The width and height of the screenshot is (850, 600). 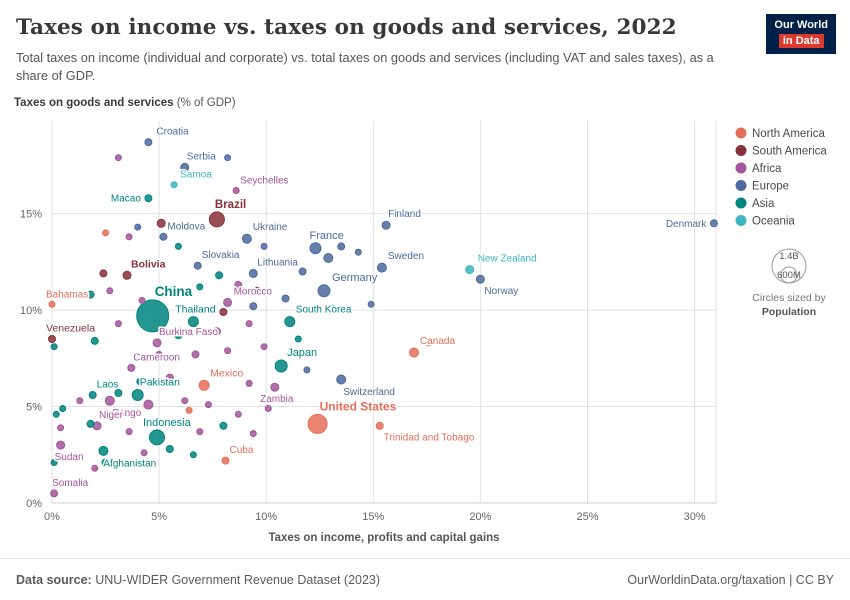 I want to click on owid-logo: Our World in Data, so click(x=801, y=34).